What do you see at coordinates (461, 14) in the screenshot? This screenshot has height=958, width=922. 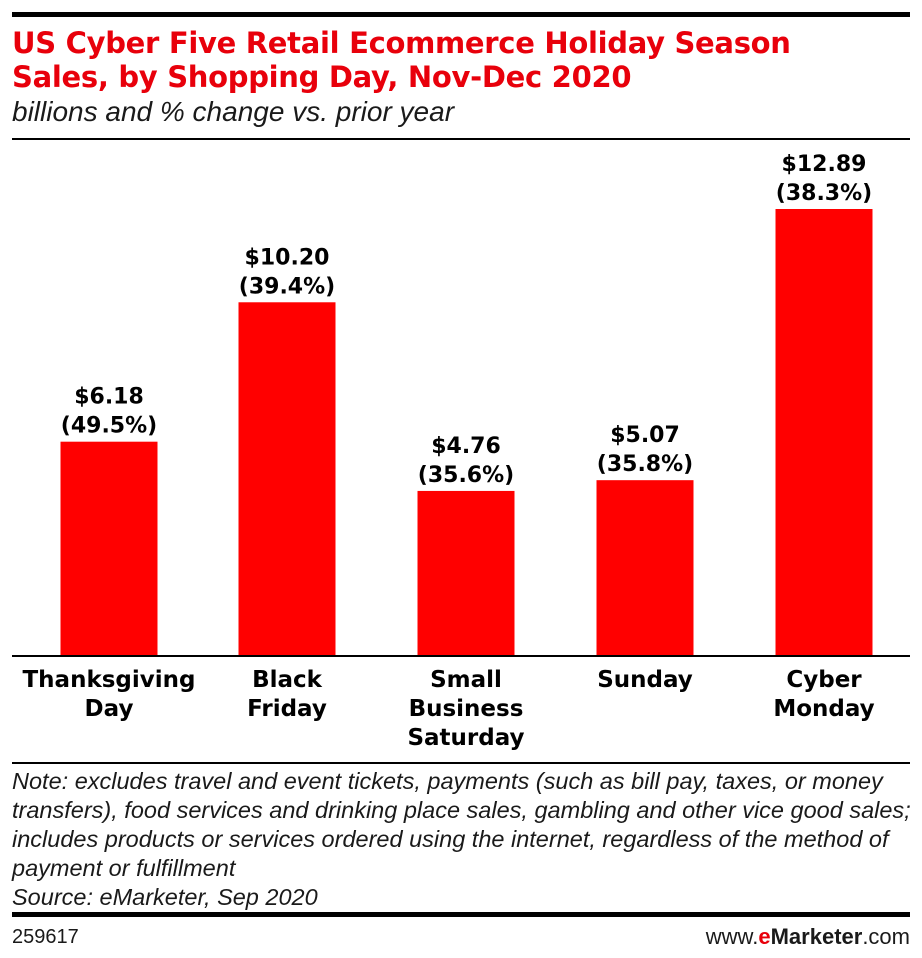 I see `top-rule` at bounding box center [461, 14].